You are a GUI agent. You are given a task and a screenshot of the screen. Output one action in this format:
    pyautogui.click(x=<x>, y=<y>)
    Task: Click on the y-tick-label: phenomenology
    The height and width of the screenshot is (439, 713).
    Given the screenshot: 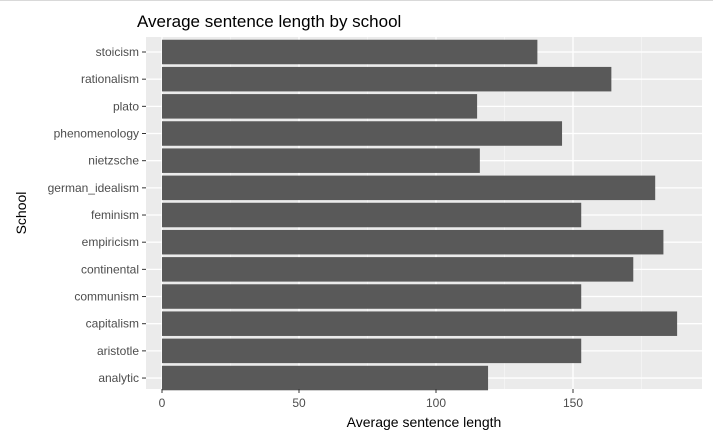 What is the action you would take?
    pyautogui.click(x=96, y=134)
    